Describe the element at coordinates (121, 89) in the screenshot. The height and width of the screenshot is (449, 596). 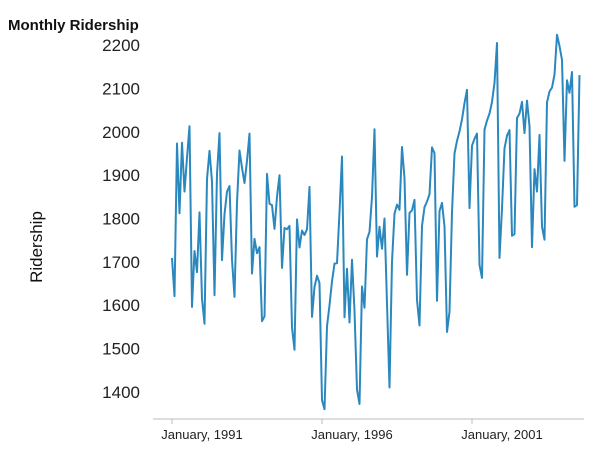
I see `y-tick-label: 2100` at that location.